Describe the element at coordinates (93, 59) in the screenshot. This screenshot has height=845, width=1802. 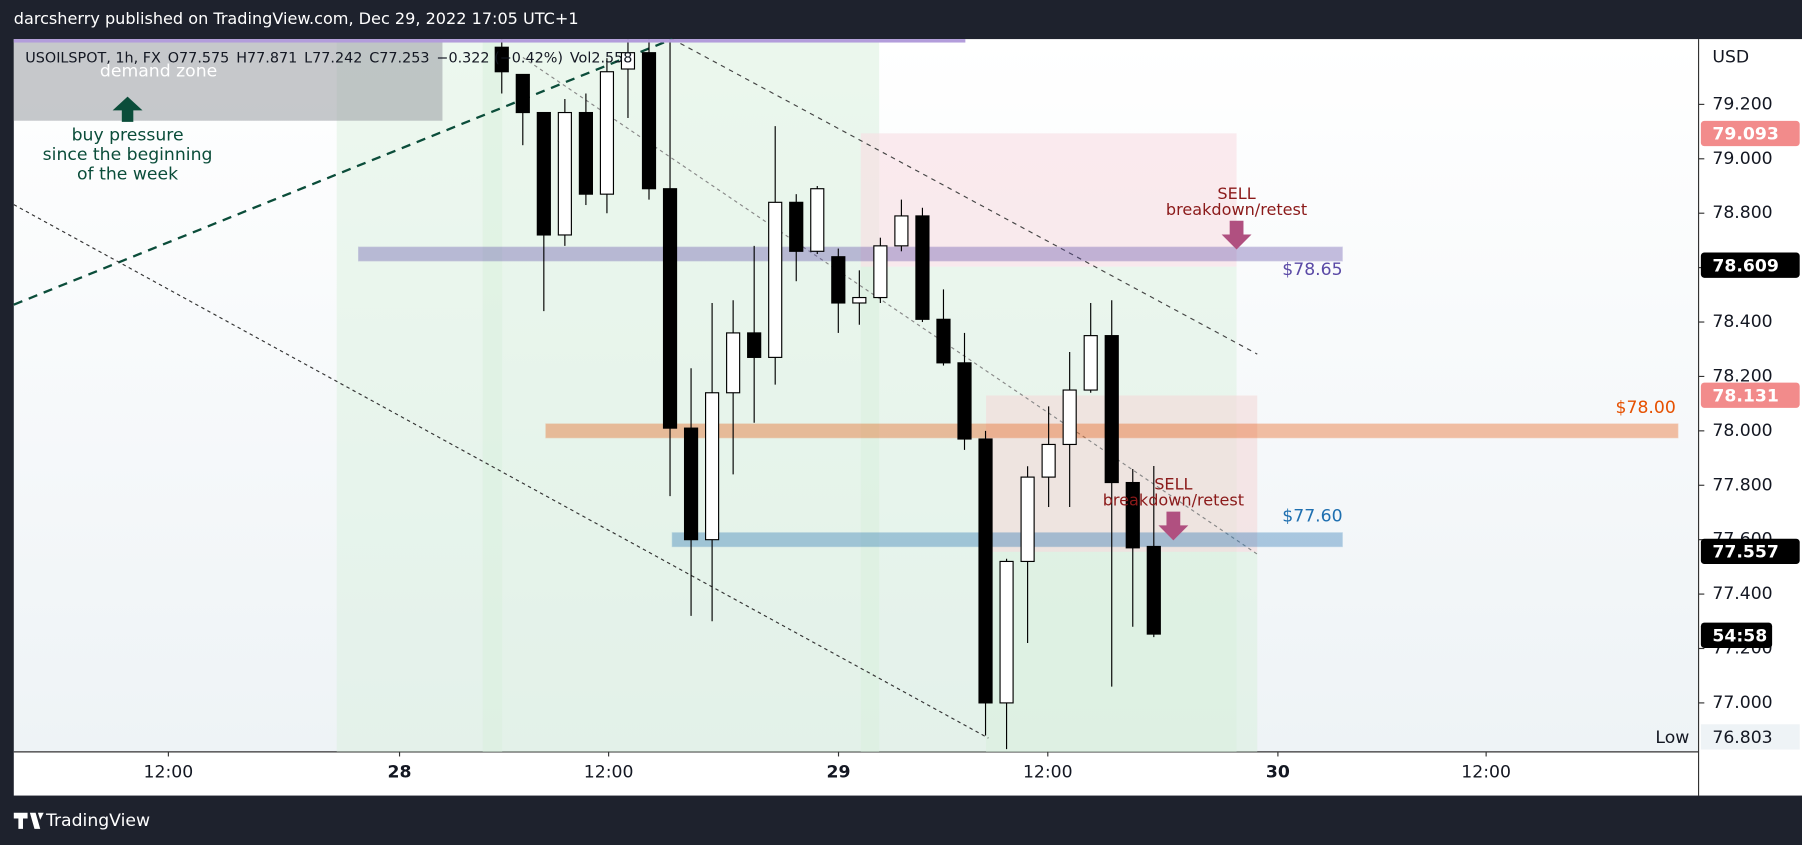
I see `legend-item: USOILSPOT, 1h, FX` at that location.